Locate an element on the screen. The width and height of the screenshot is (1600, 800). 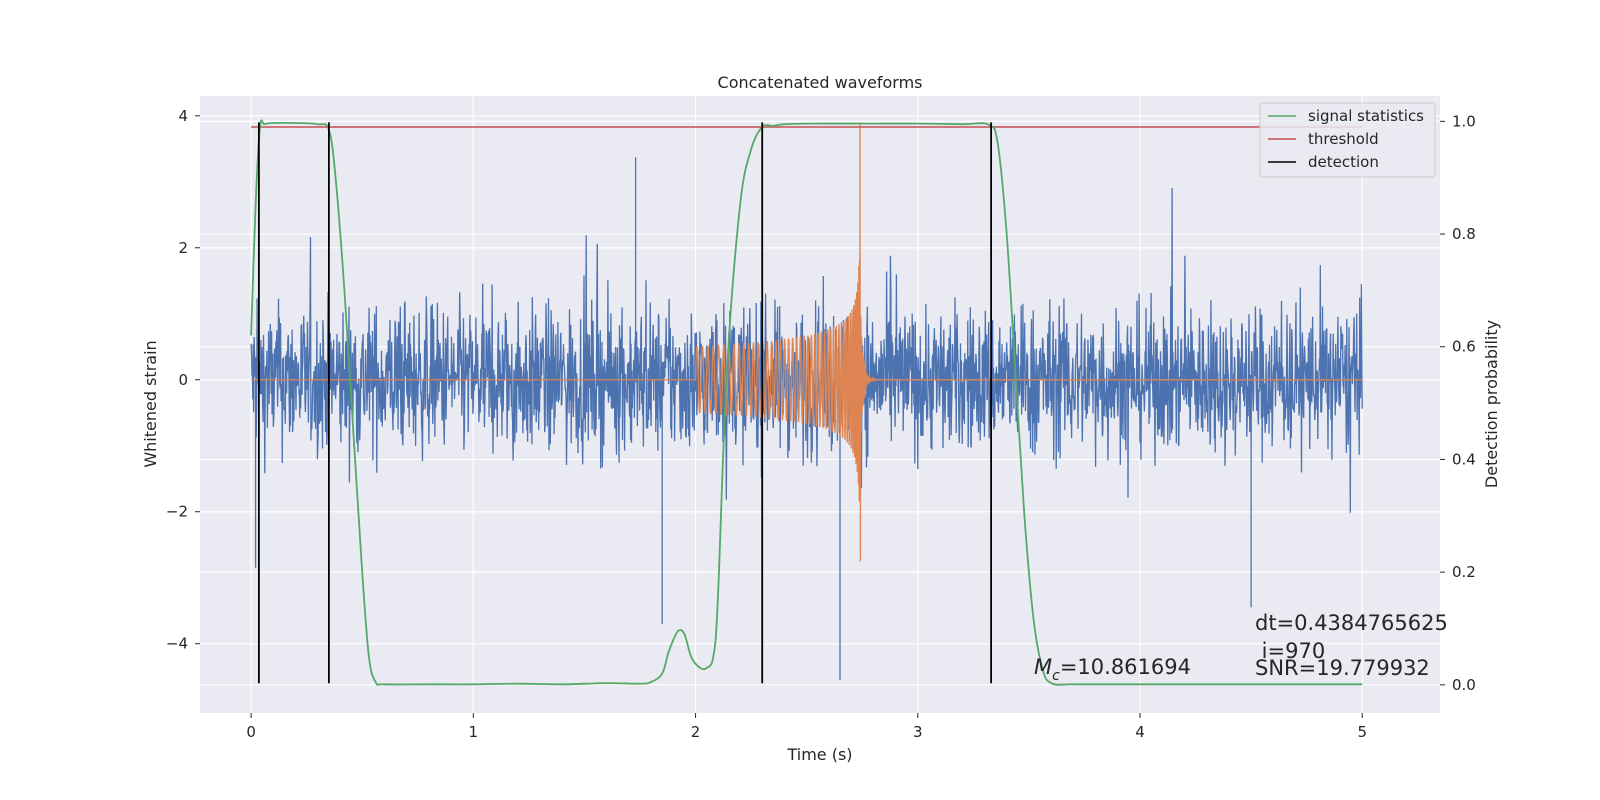
y-right-tick-label-2: 0.6 is located at coordinates (1464, 347).